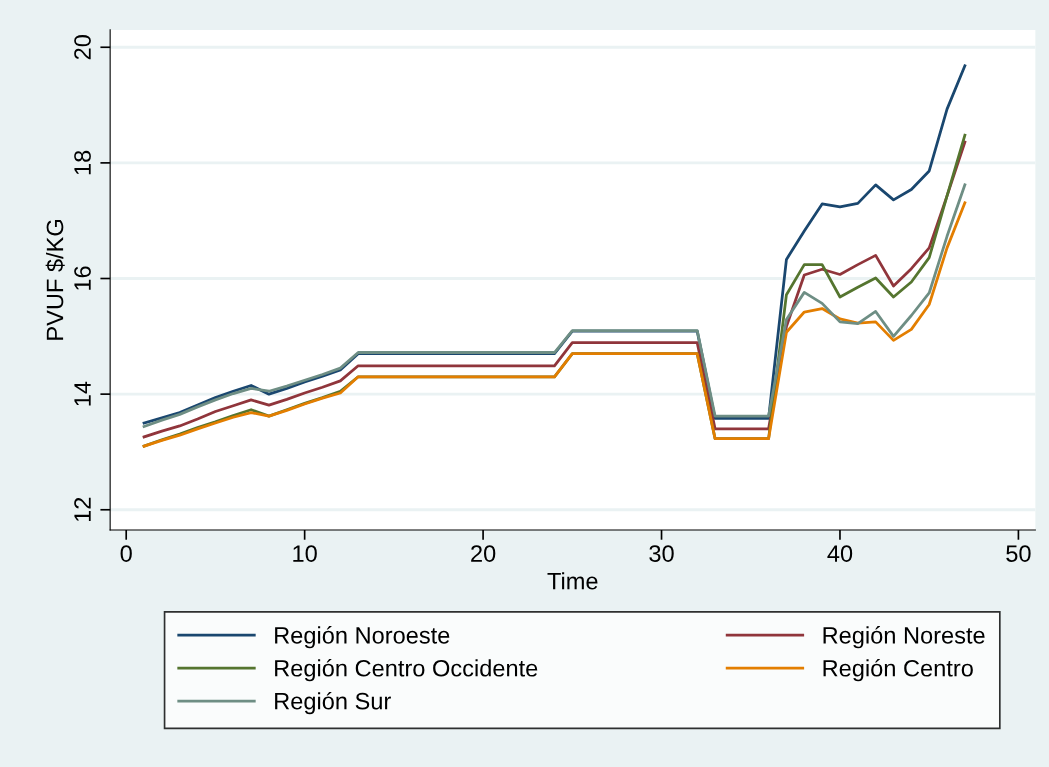 This screenshot has width=1049, height=767. I want to click on legend-label: Región Sur, so click(333, 703).